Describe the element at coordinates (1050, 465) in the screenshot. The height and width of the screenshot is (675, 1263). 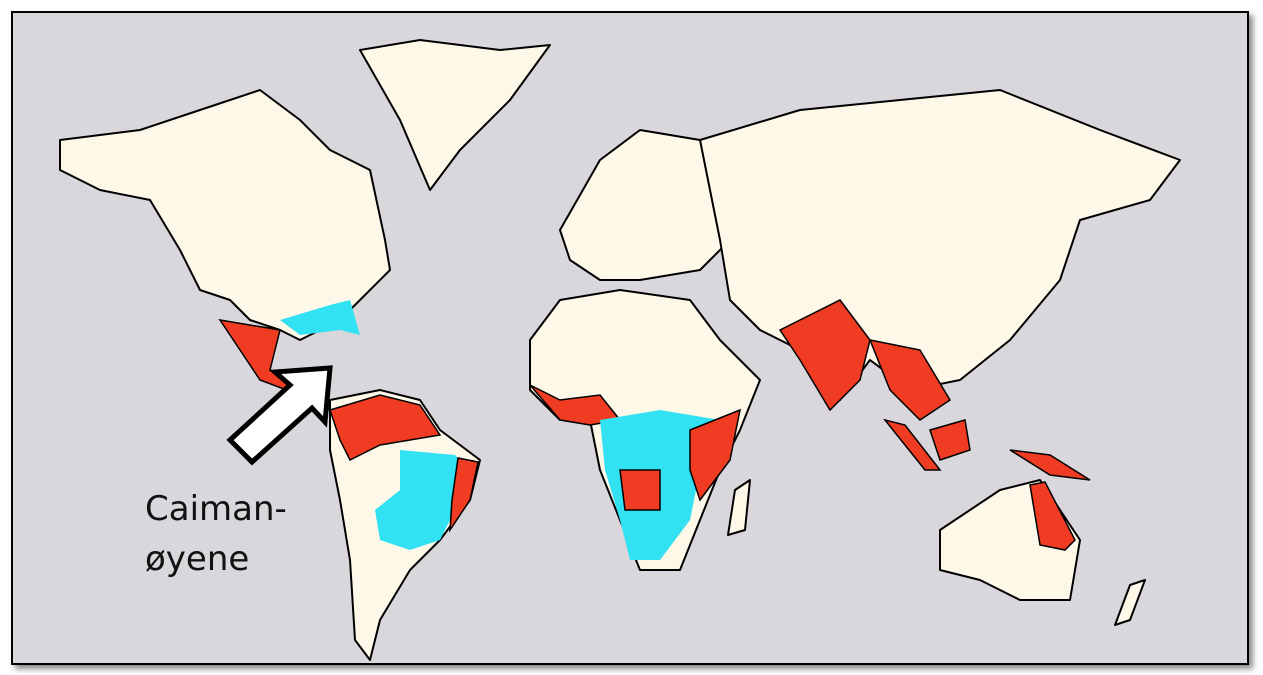
I see `new-guinea` at that location.